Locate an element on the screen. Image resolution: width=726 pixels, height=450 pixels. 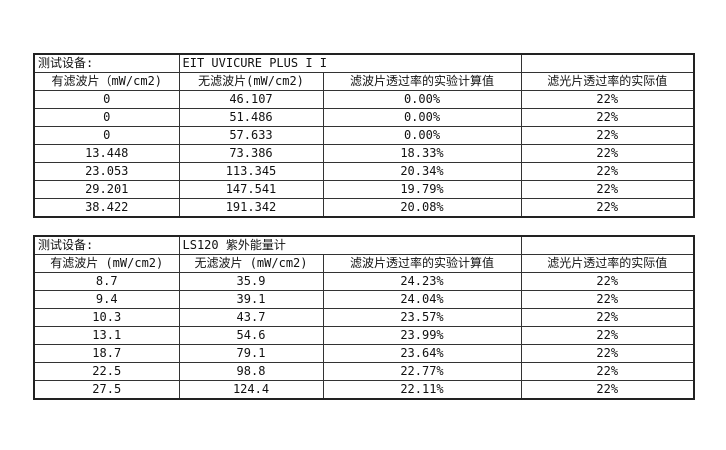
table-row: 27.5 124.4 22.11% 22% is located at coordinates (364, 390).